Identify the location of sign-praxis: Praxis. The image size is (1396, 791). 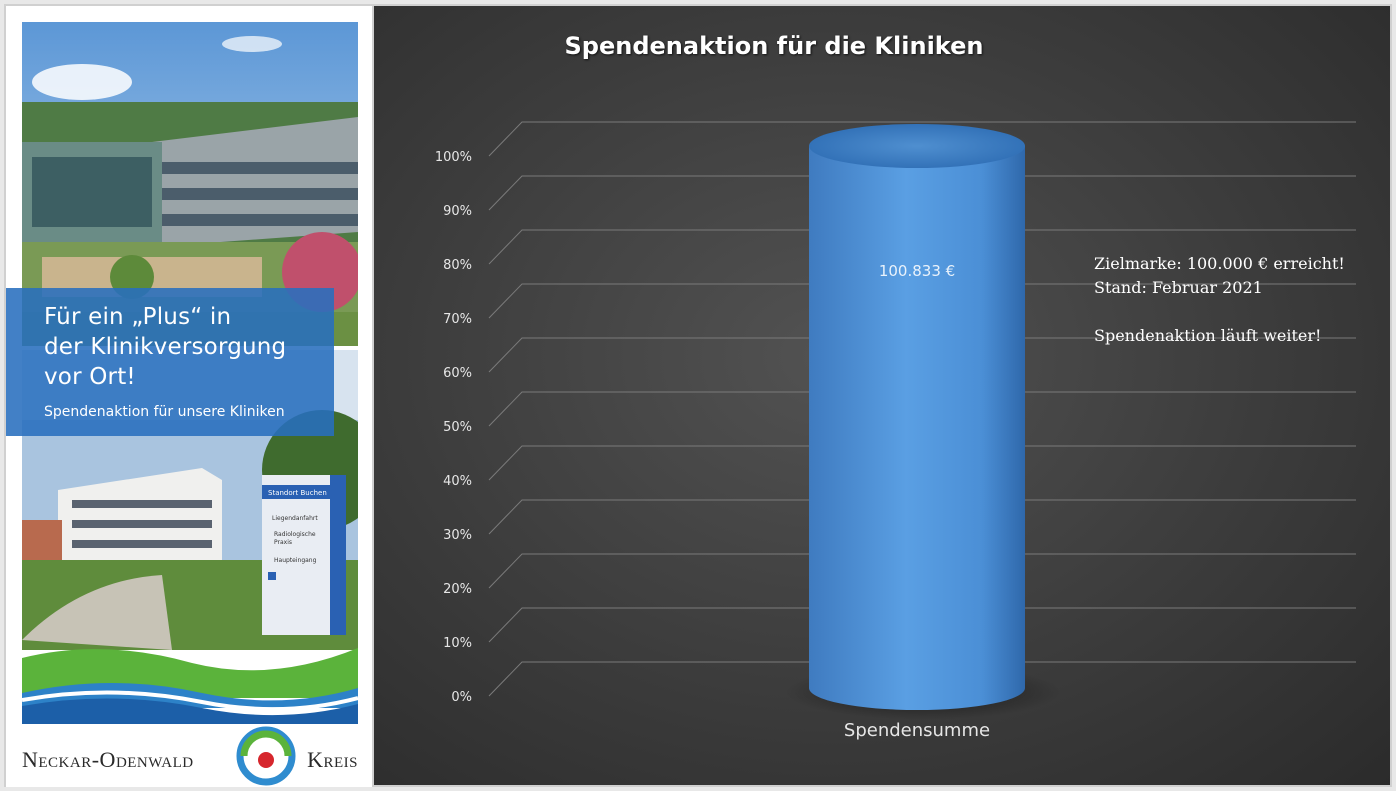
(283, 542).